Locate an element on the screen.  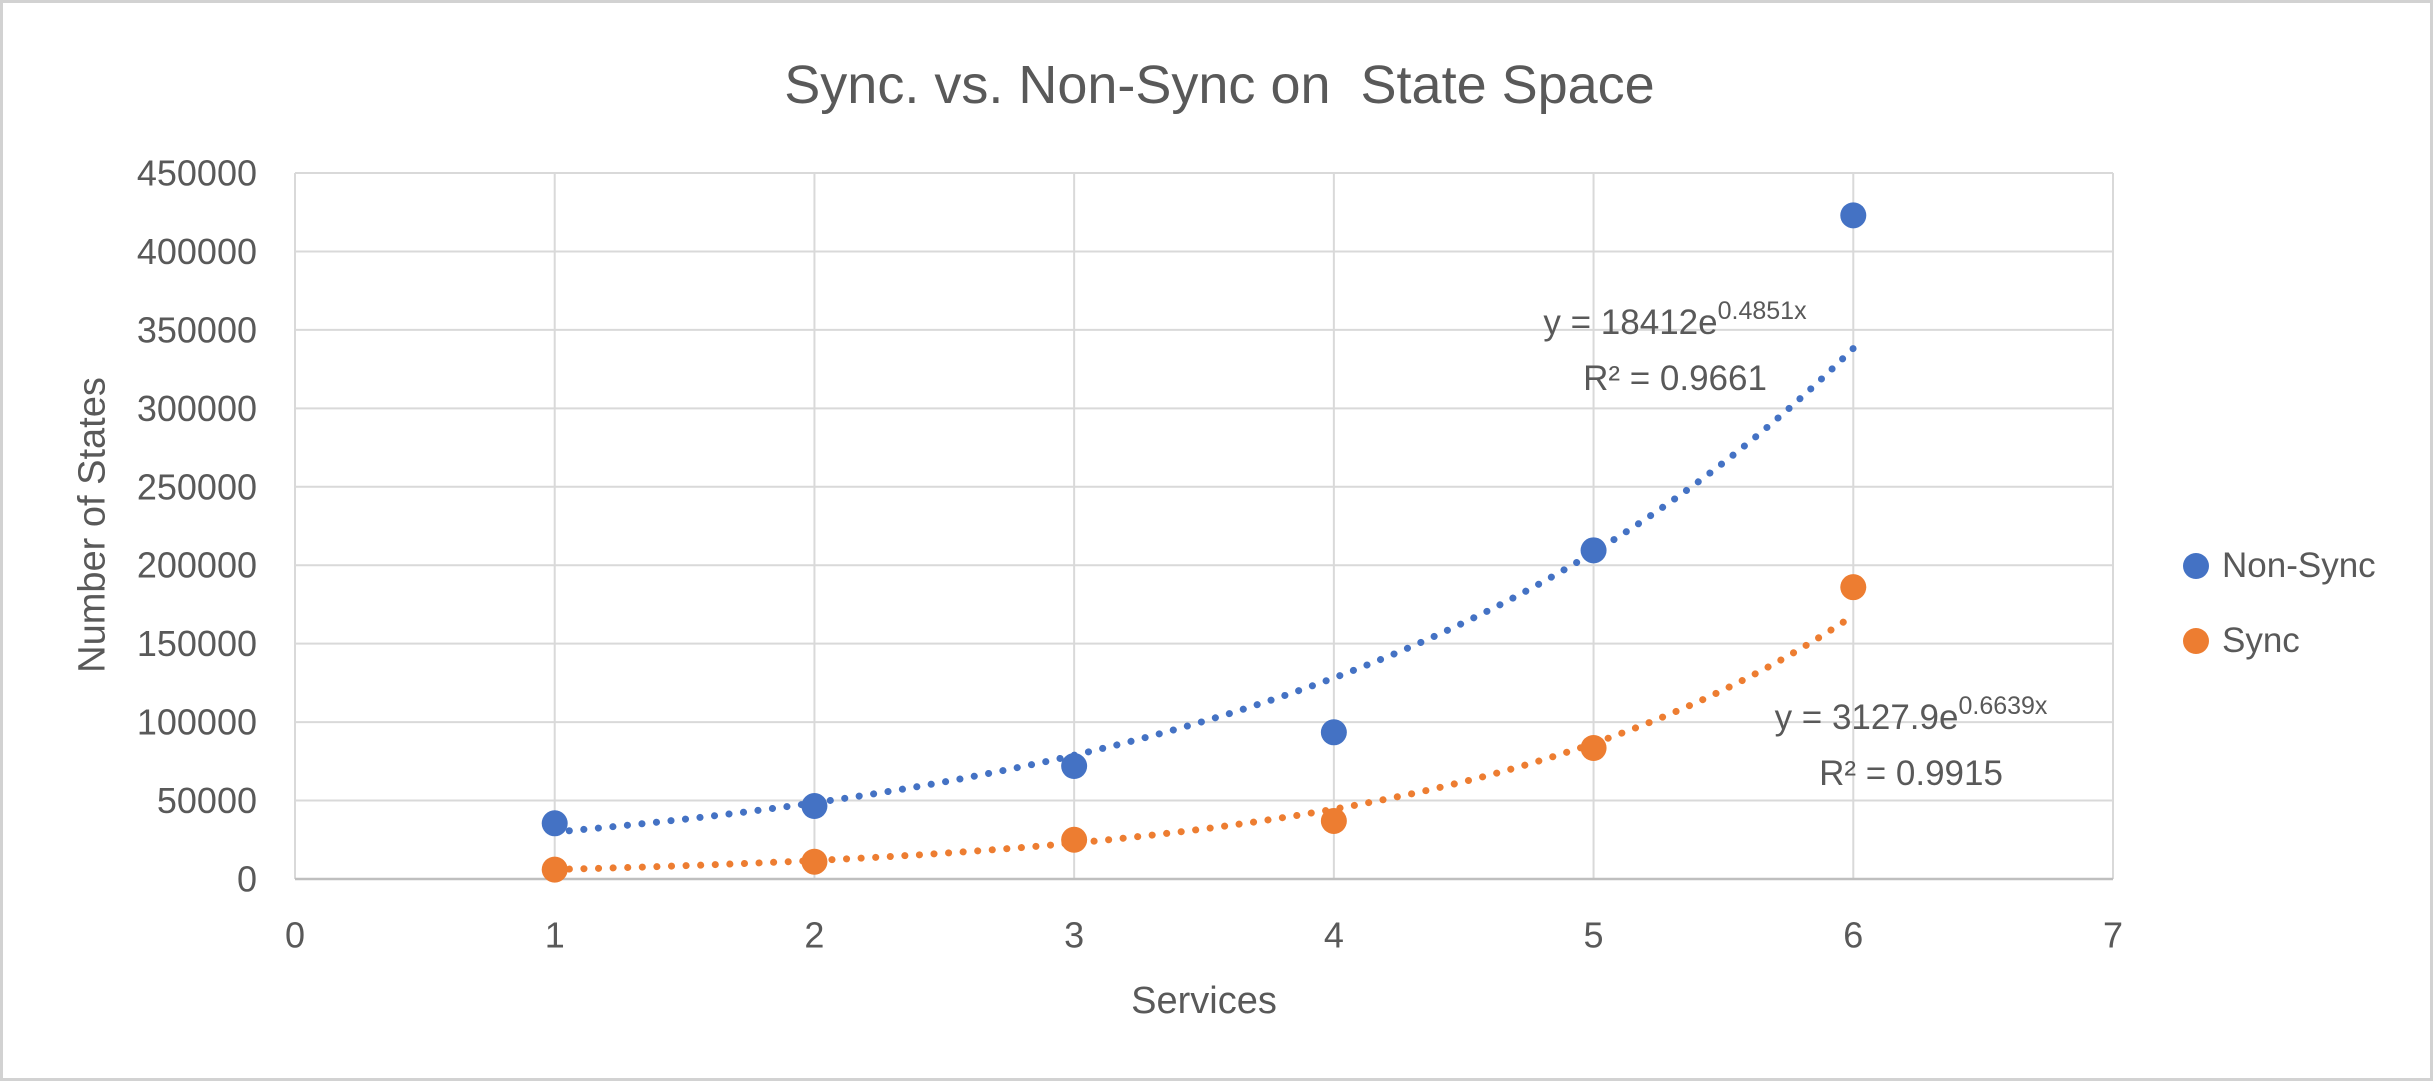
y-tick-label: 350000 is located at coordinates (197, 329).